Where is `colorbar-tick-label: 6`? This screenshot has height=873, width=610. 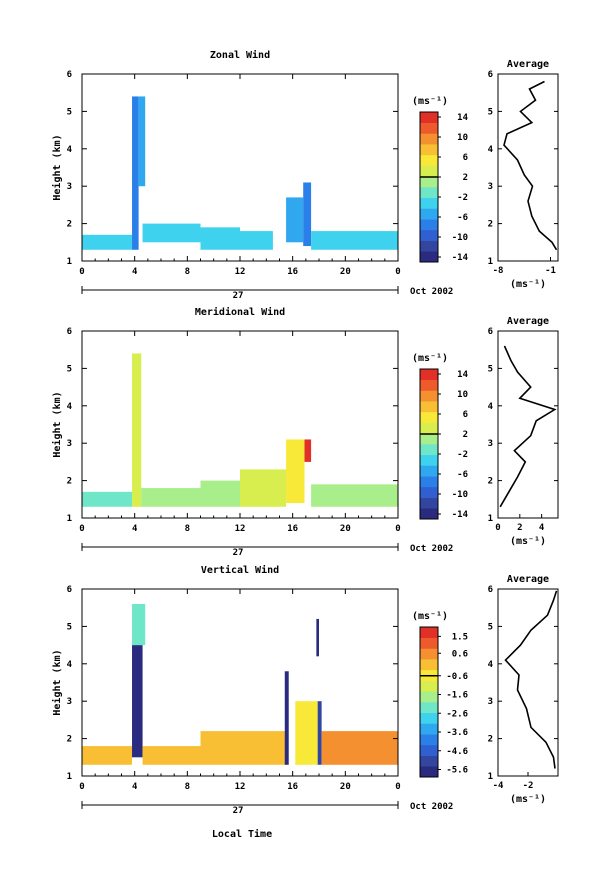
colorbar-tick-label: 6 is located at coordinates (465, 415).